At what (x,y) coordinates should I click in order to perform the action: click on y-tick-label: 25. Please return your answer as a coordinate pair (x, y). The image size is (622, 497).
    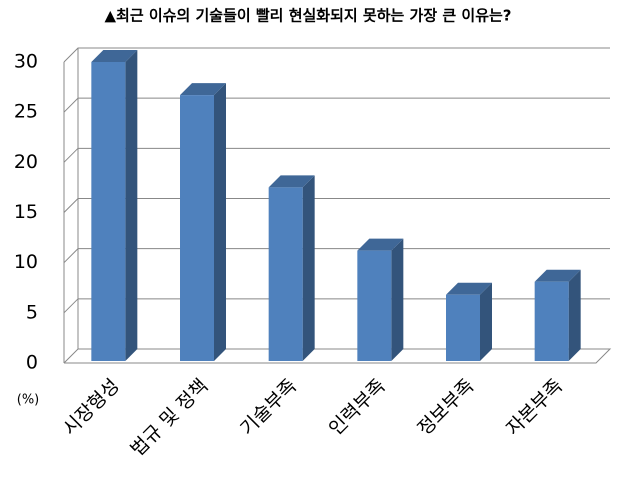
    Looking at the image, I should click on (26, 112).